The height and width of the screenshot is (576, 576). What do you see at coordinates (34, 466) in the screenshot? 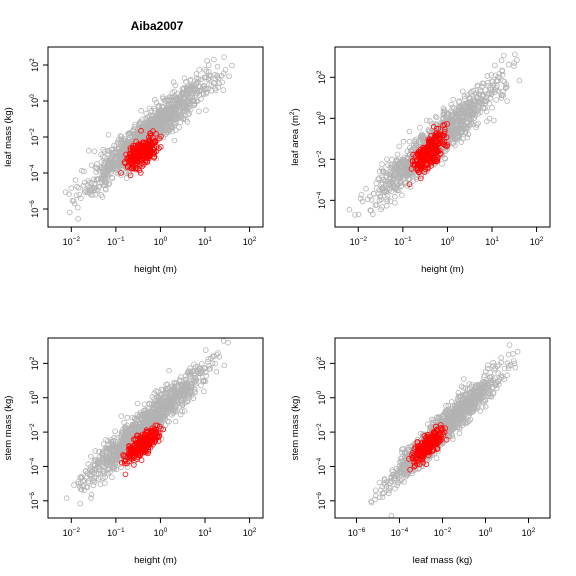
I see `y-tick-label: 10−4` at bounding box center [34, 466].